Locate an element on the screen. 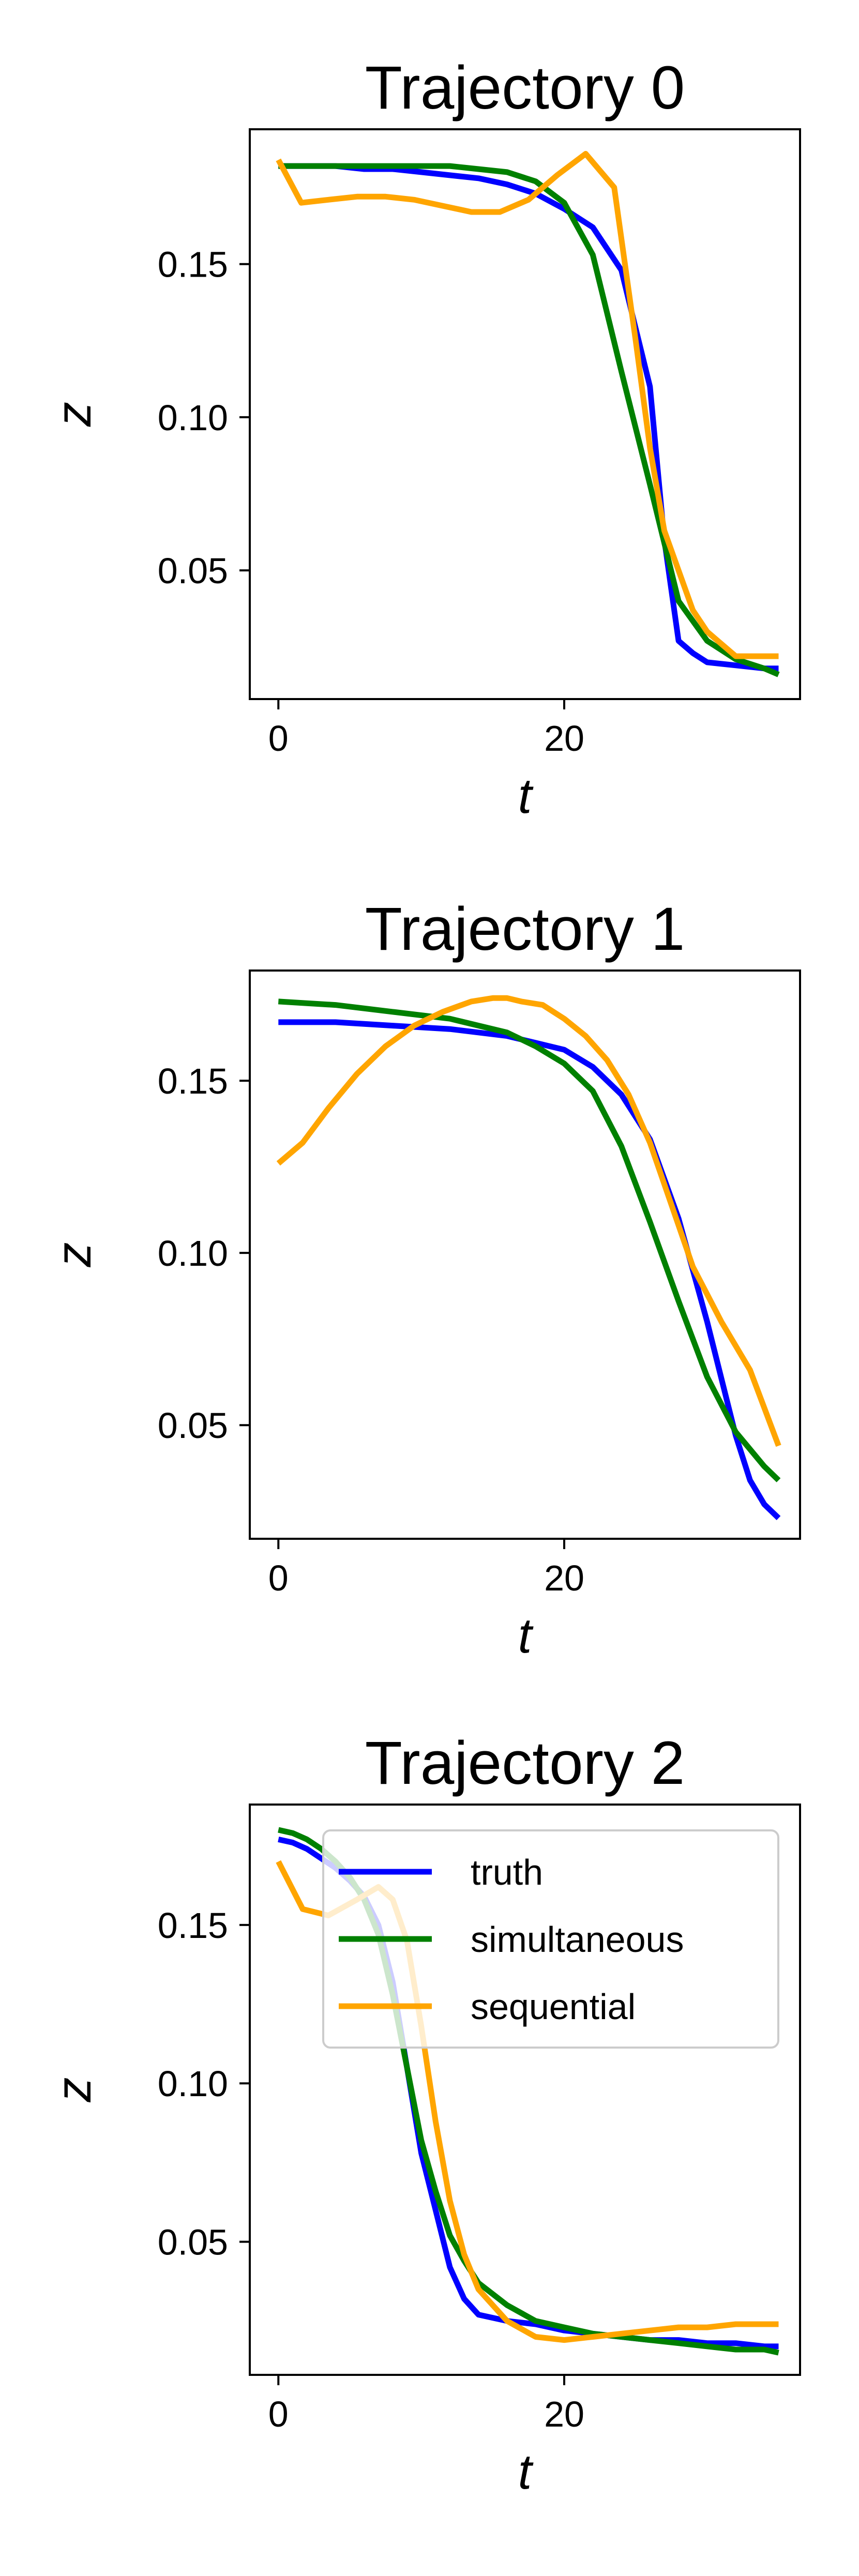 Image resolution: width=859 pixels, height=2576 pixels. legend: truth simultaneous sequential is located at coordinates (551, 1939).